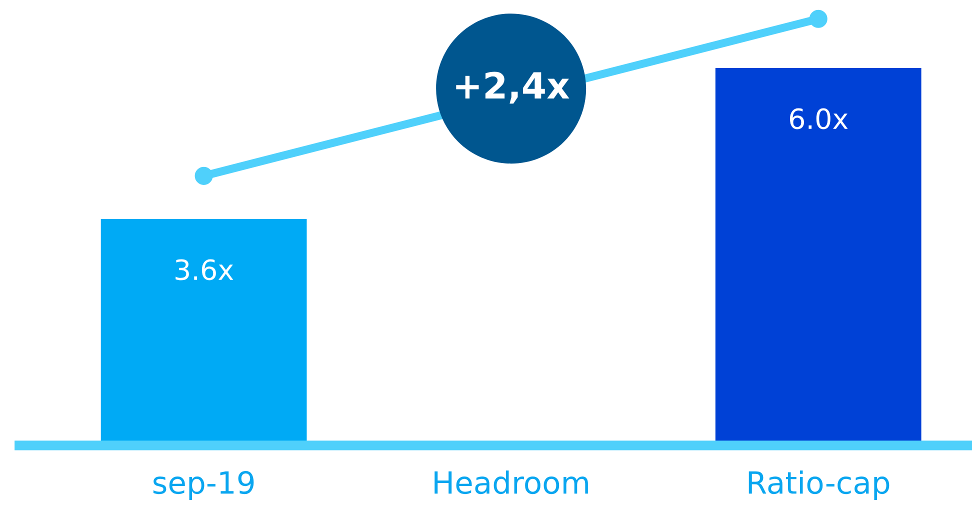  What do you see at coordinates (511, 482) in the screenshot?
I see `x-tick-label: Headroom` at bounding box center [511, 482].